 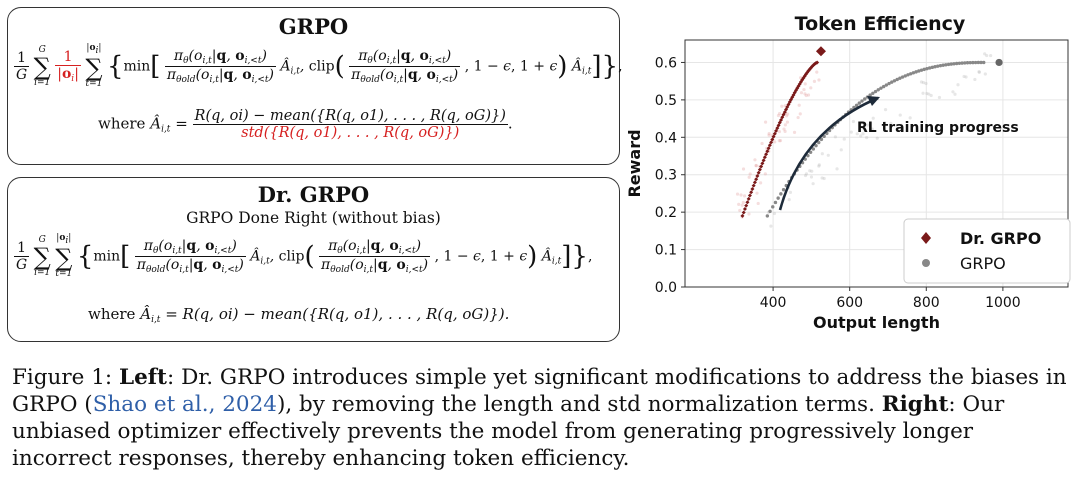 What do you see at coordinates (876, 322) in the screenshot?
I see `x-axis-label: Output length` at bounding box center [876, 322].